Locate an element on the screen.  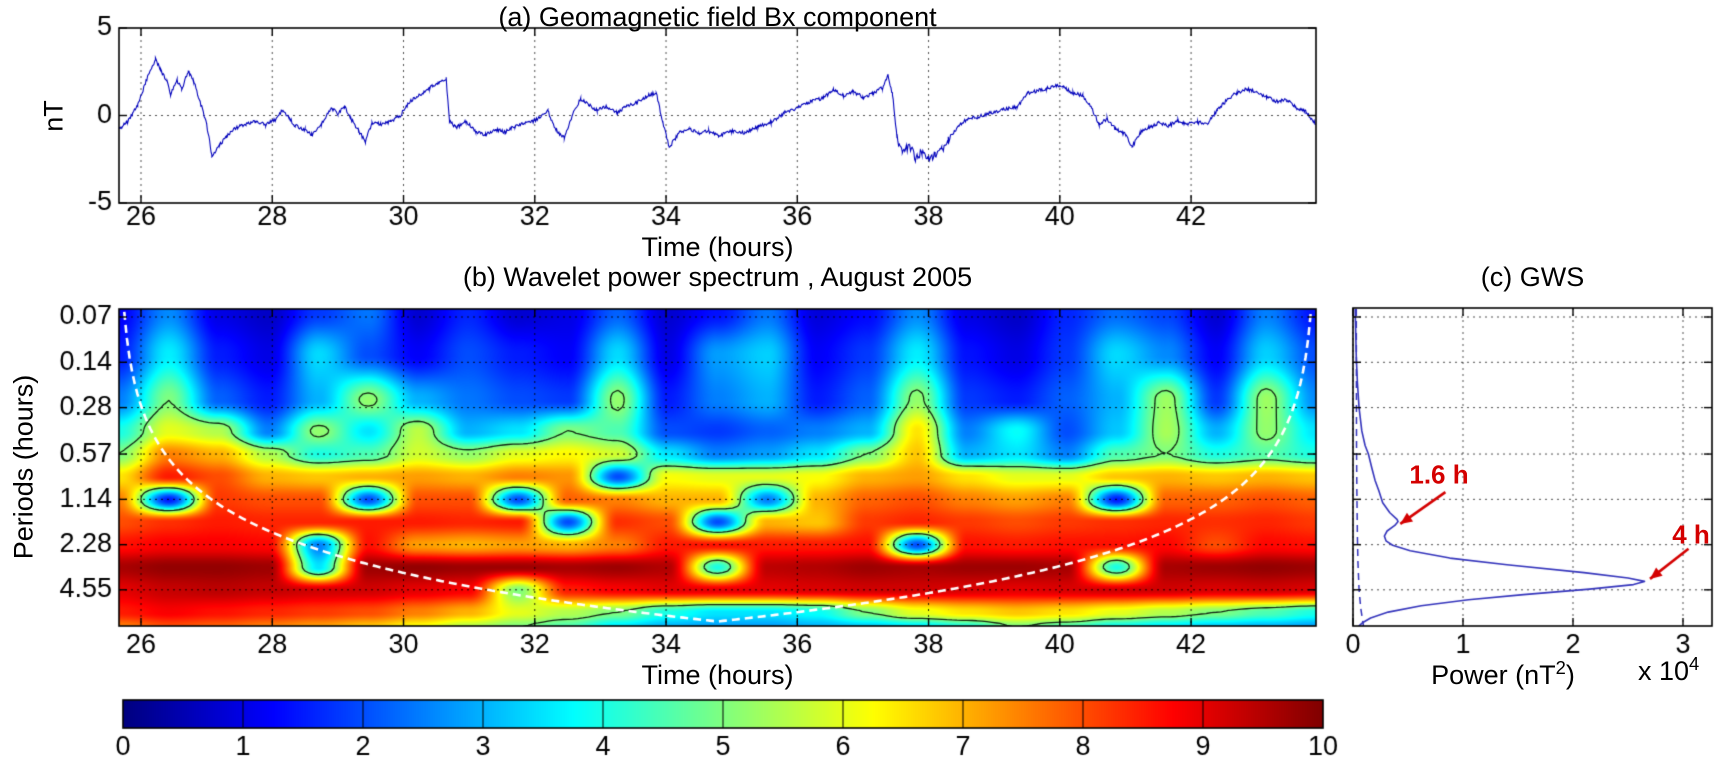
panel-b-title: (b) Wavelet power spectrum , August 2005 is located at coordinates (717, 277).